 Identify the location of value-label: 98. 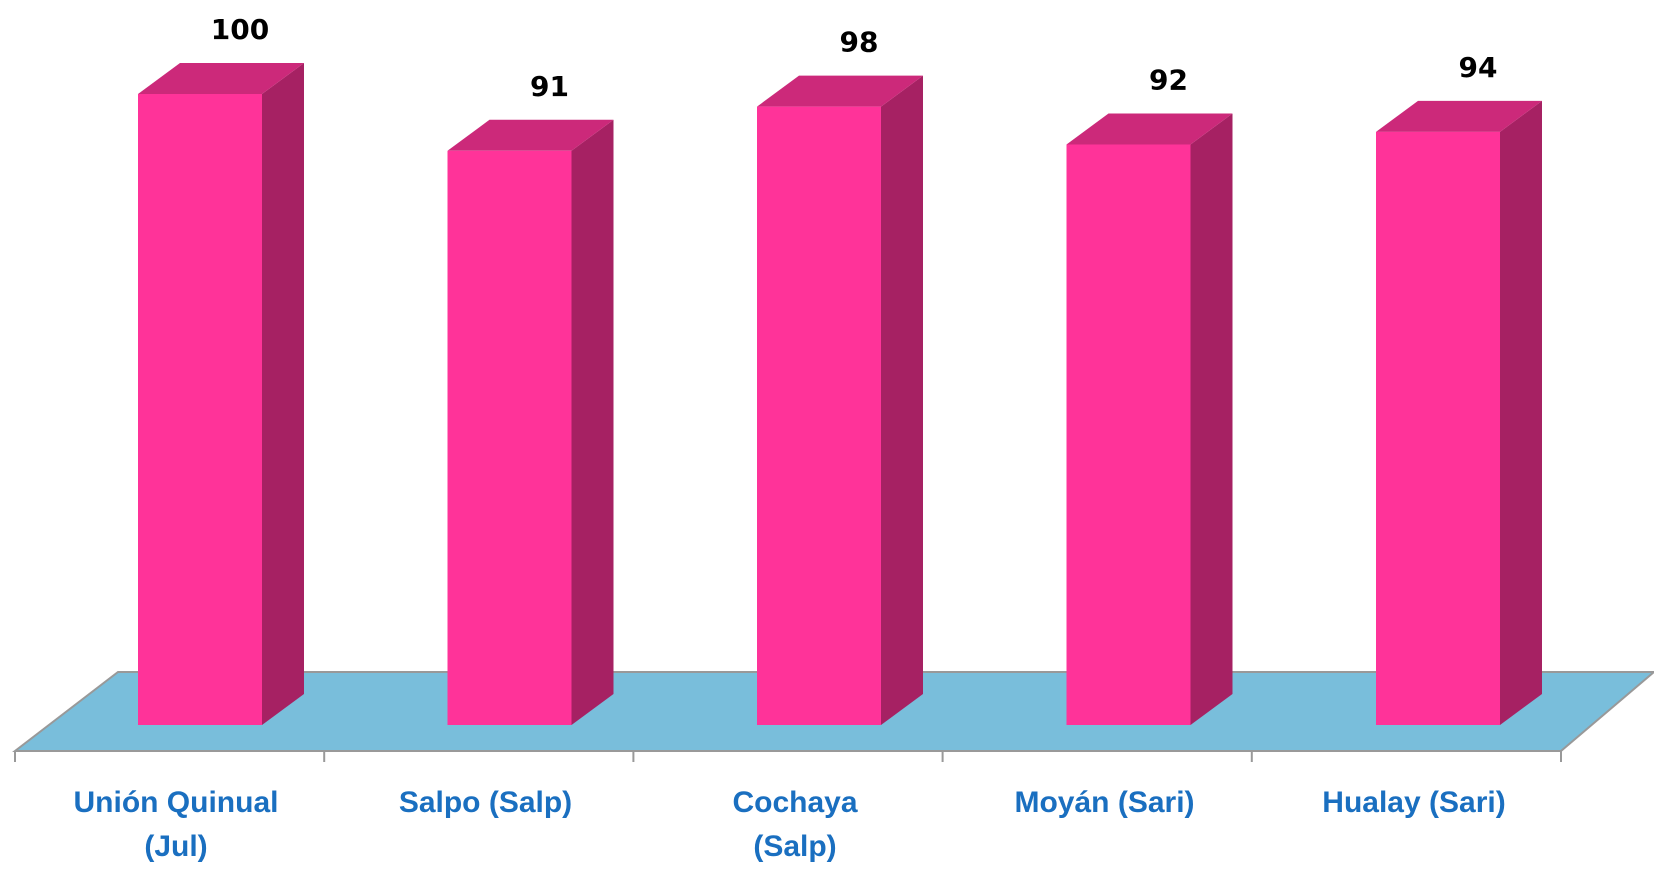
(859, 42).